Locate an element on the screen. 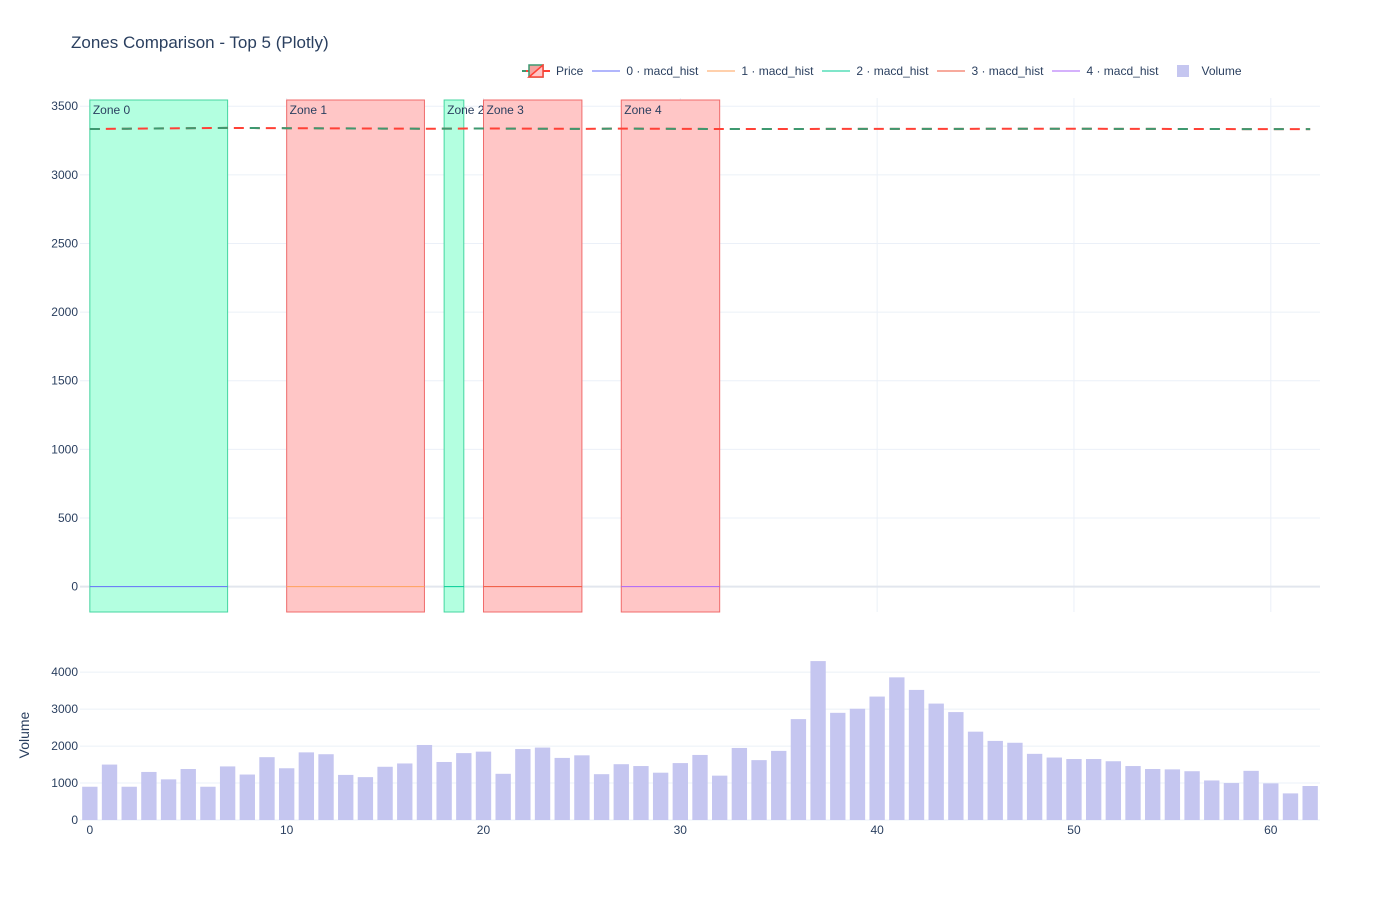  legend-item-volume: Volume is located at coordinates (1205, 71).